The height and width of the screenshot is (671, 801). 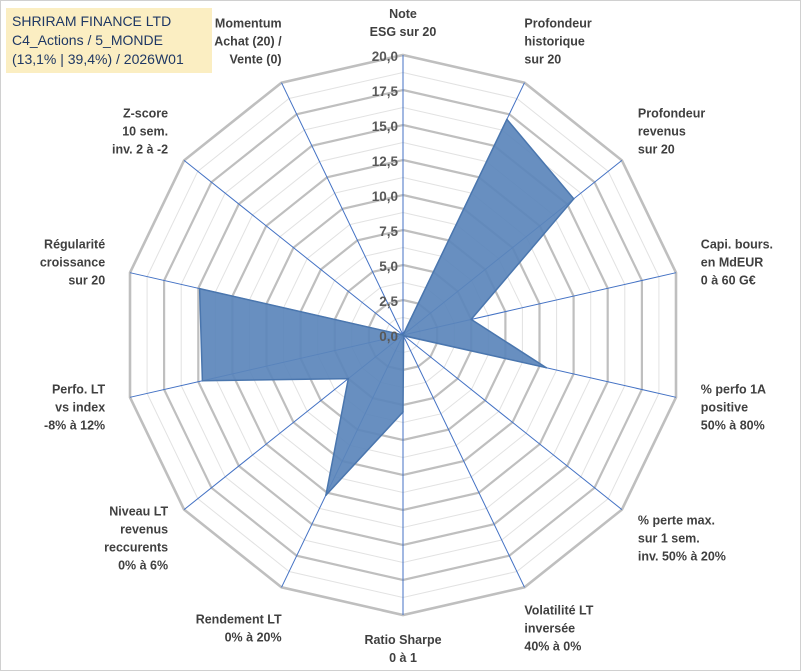 I want to click on axis-label-13-line-1: Achat (20) /, so click(x=248, y=41).